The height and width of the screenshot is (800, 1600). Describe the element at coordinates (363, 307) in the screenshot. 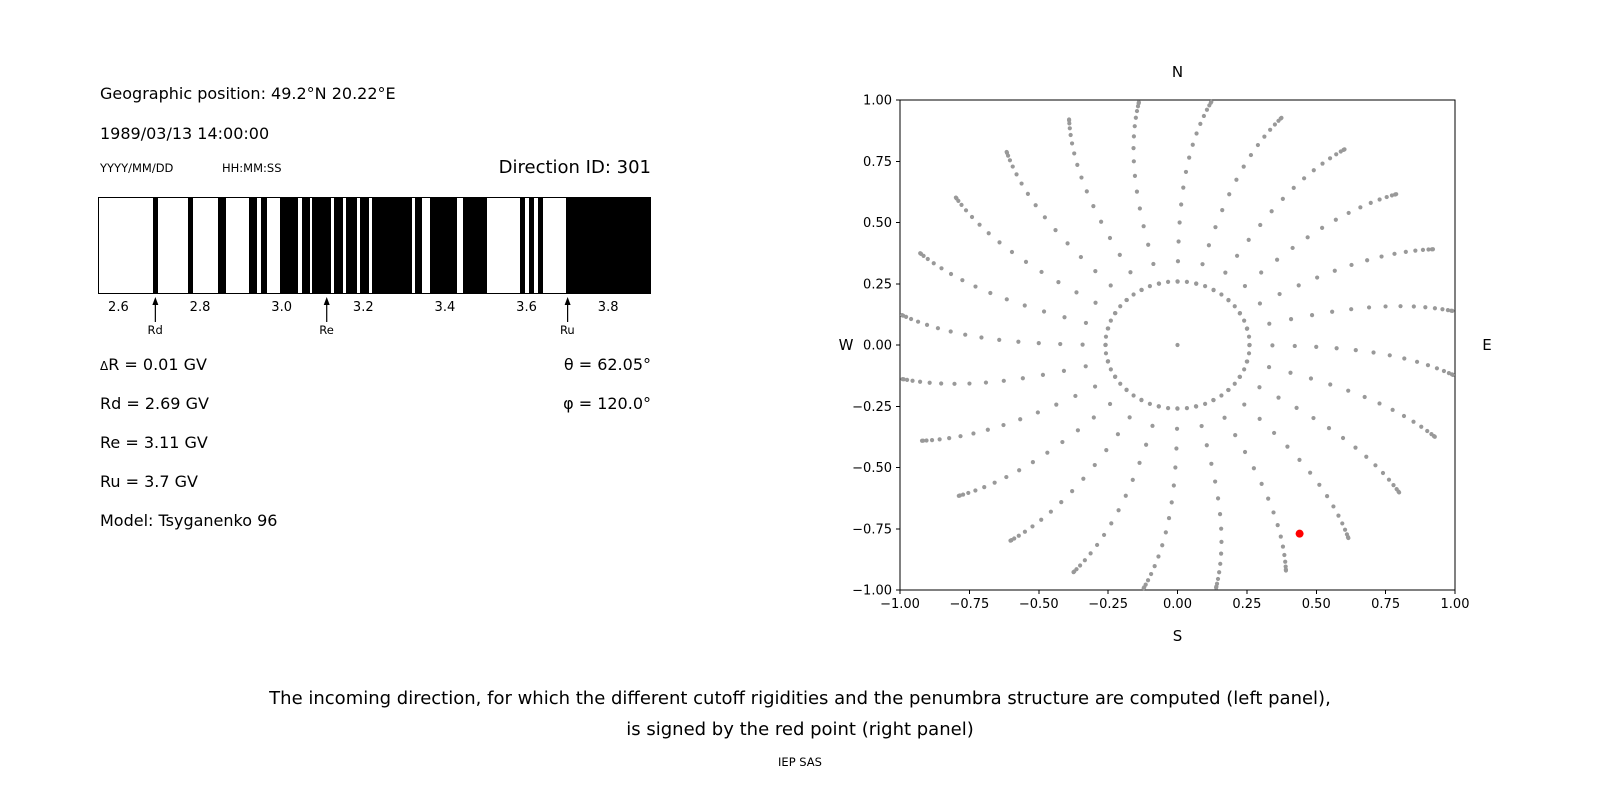

I see `penumbra-x-tick-label: 3.2` at that location.